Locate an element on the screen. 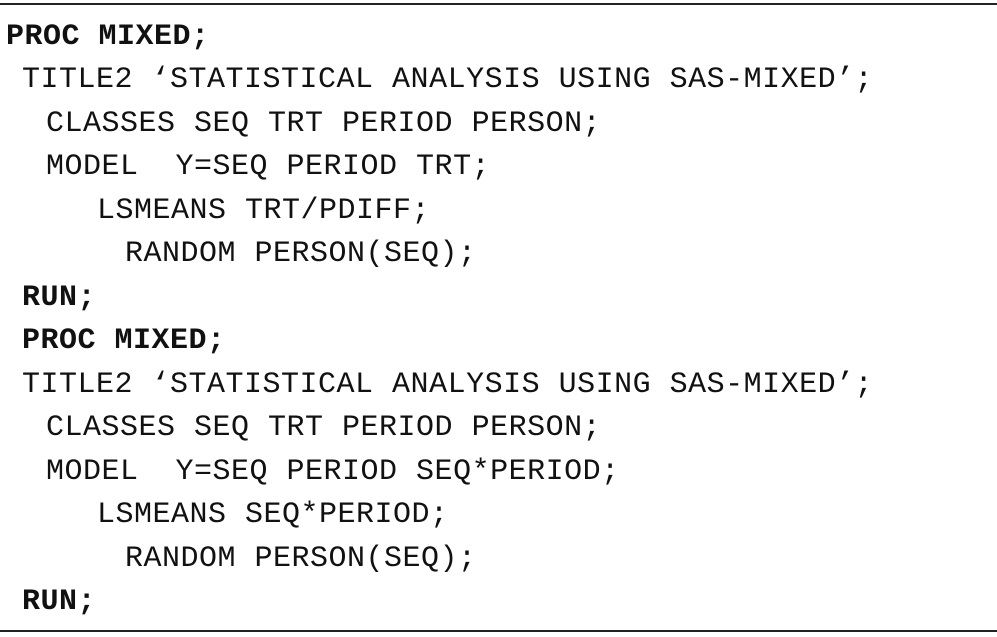  code-line-model-2: MODEL Y=SEQ PERIOD SEQ*PERIOD; is located at coordinates (333, 472).